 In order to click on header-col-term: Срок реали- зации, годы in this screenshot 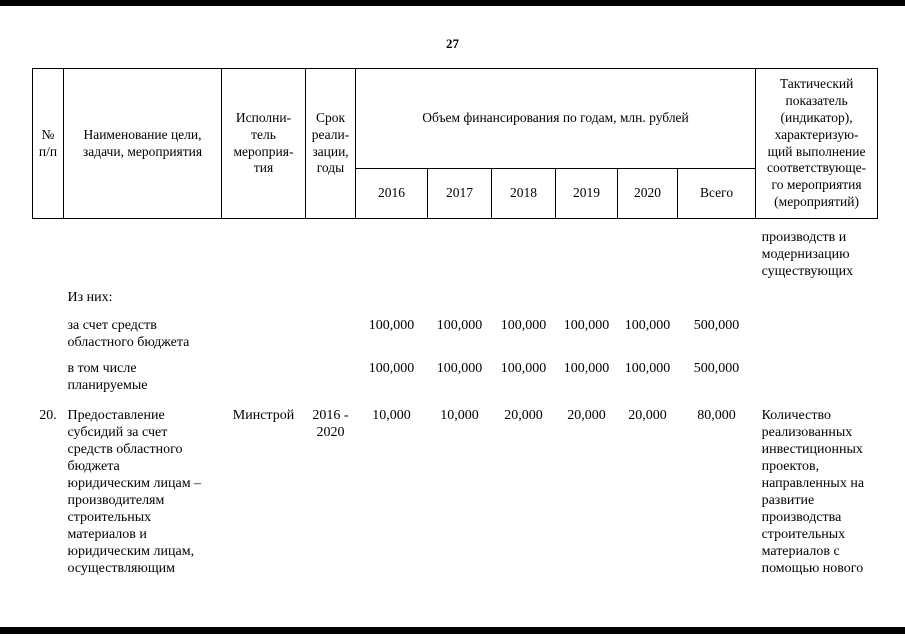, I will do `click(330, 143)`.